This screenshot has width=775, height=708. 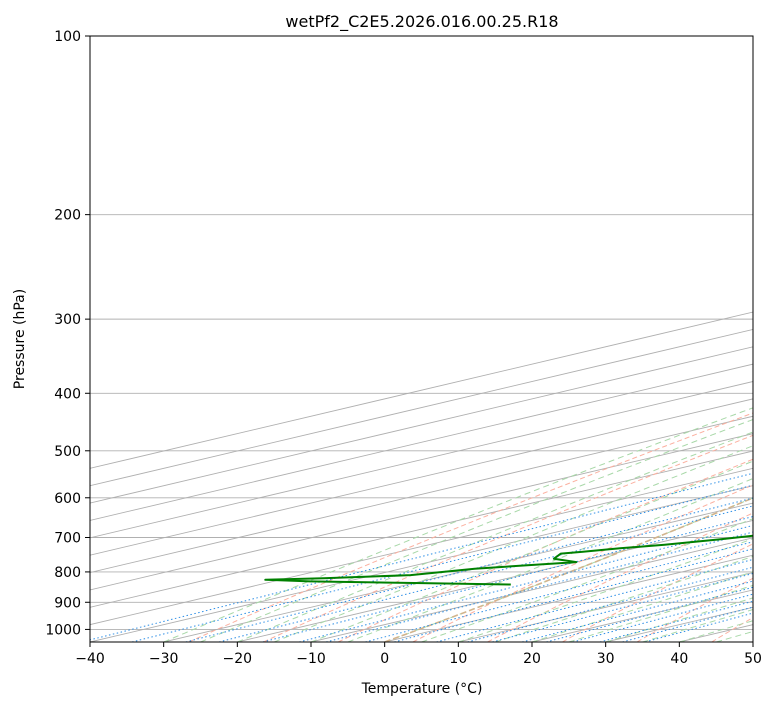 I want to click on y-tick-label: 800, so click(x=67, y=573).